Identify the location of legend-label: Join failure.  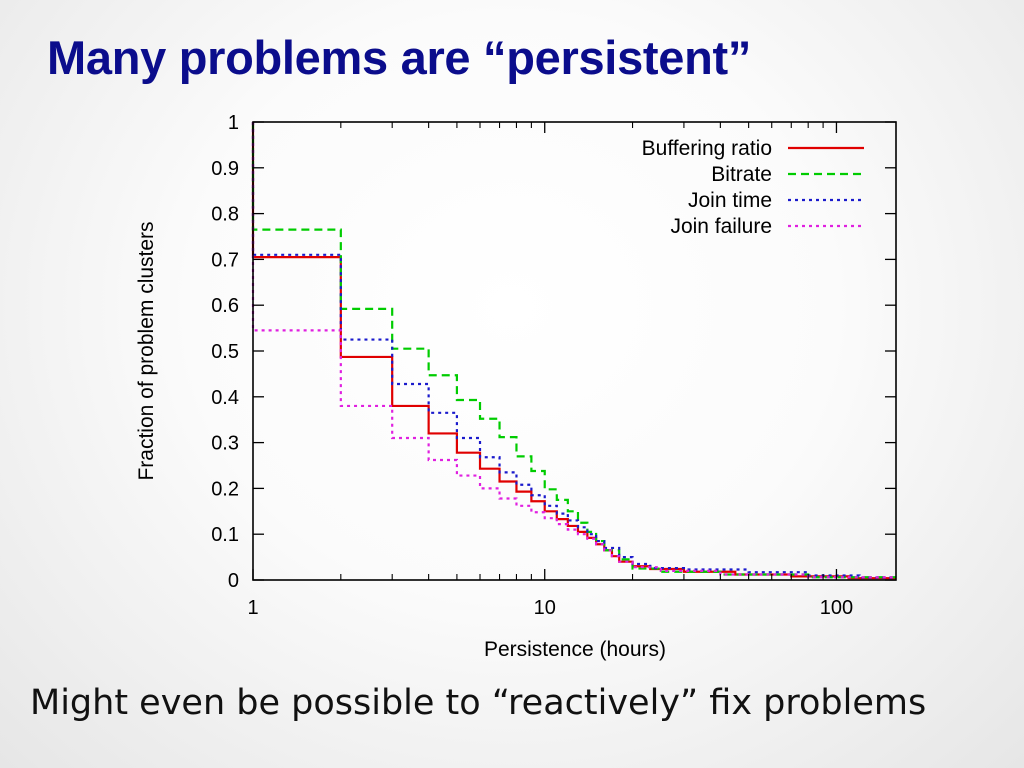
(721, 226).